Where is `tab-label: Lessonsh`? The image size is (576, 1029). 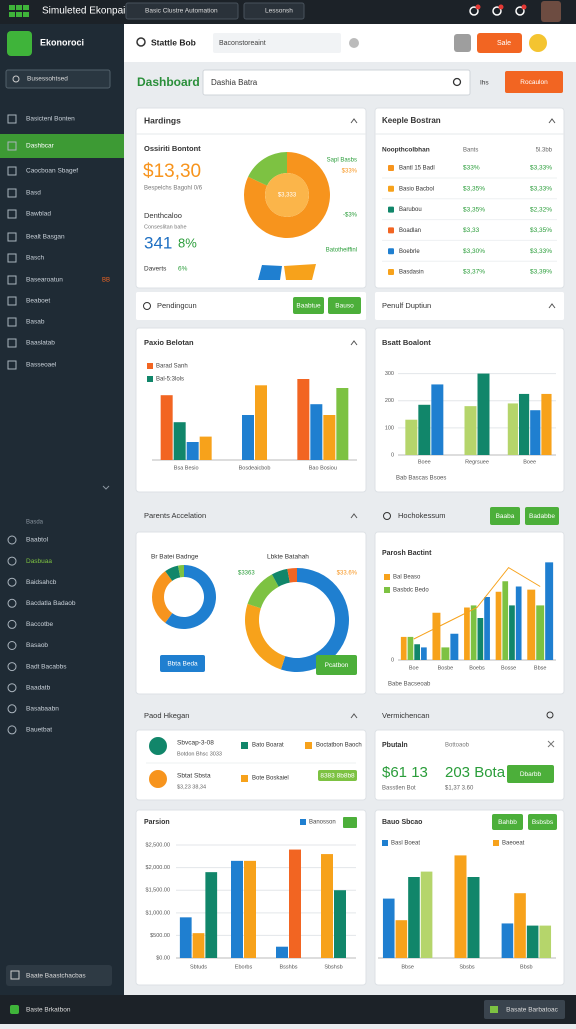
tab-label: Lessonsh is located at coordinates (279, 11).